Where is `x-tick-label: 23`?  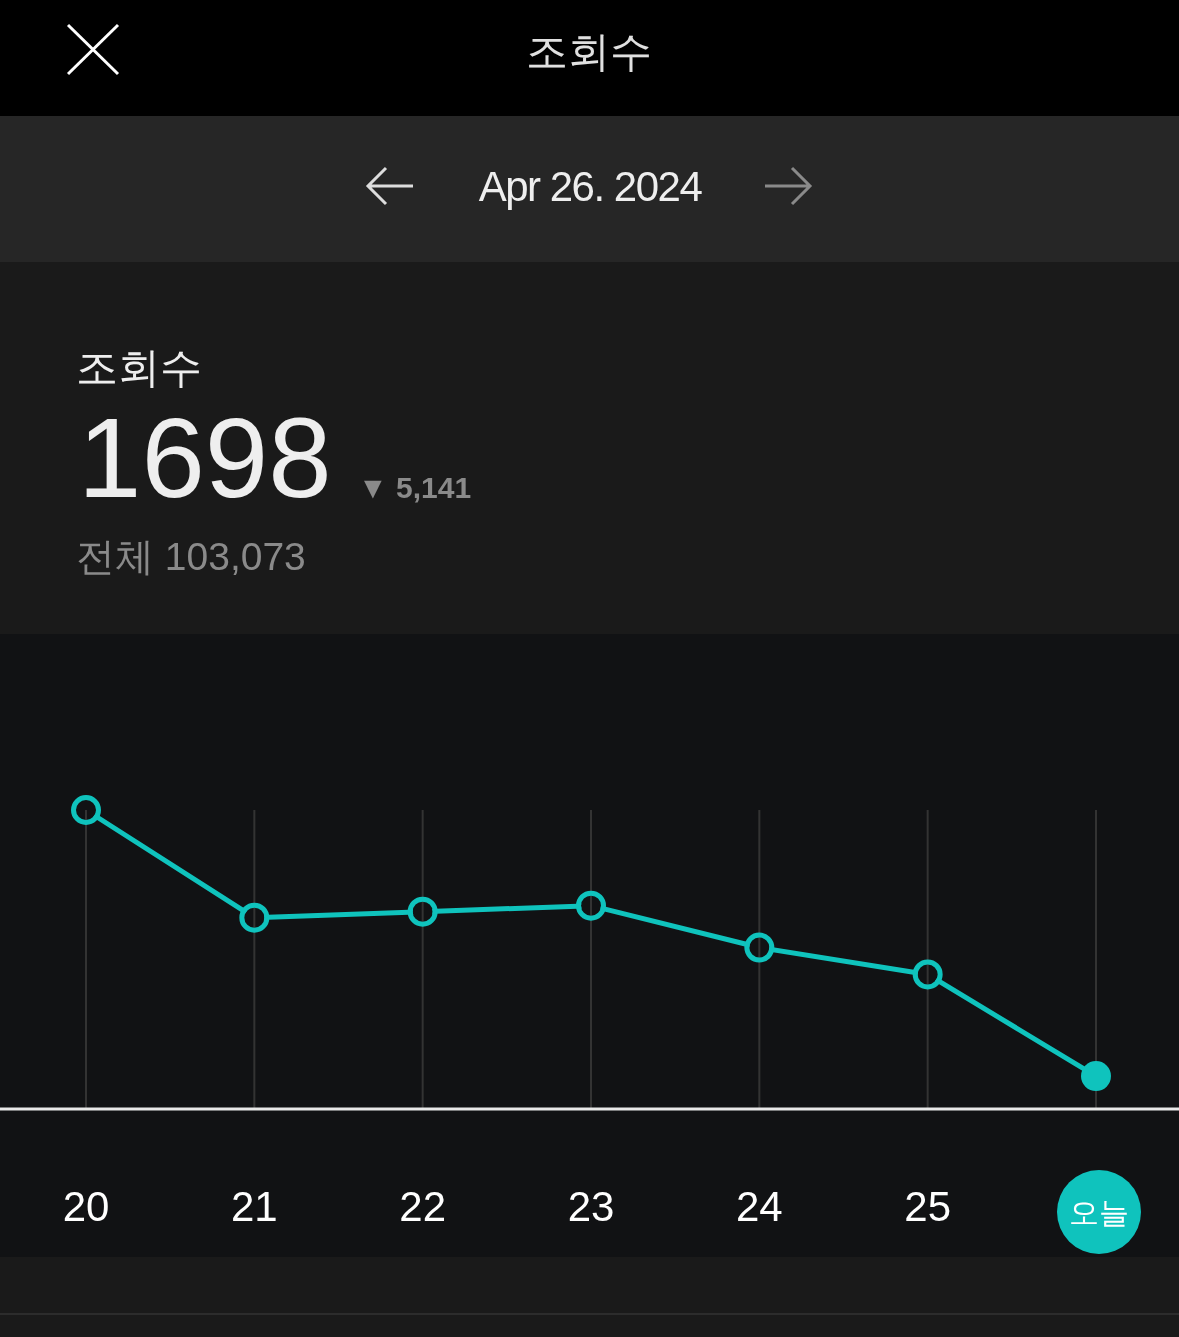 x-tick-label: 23 is located at coordinates (591, 1206).